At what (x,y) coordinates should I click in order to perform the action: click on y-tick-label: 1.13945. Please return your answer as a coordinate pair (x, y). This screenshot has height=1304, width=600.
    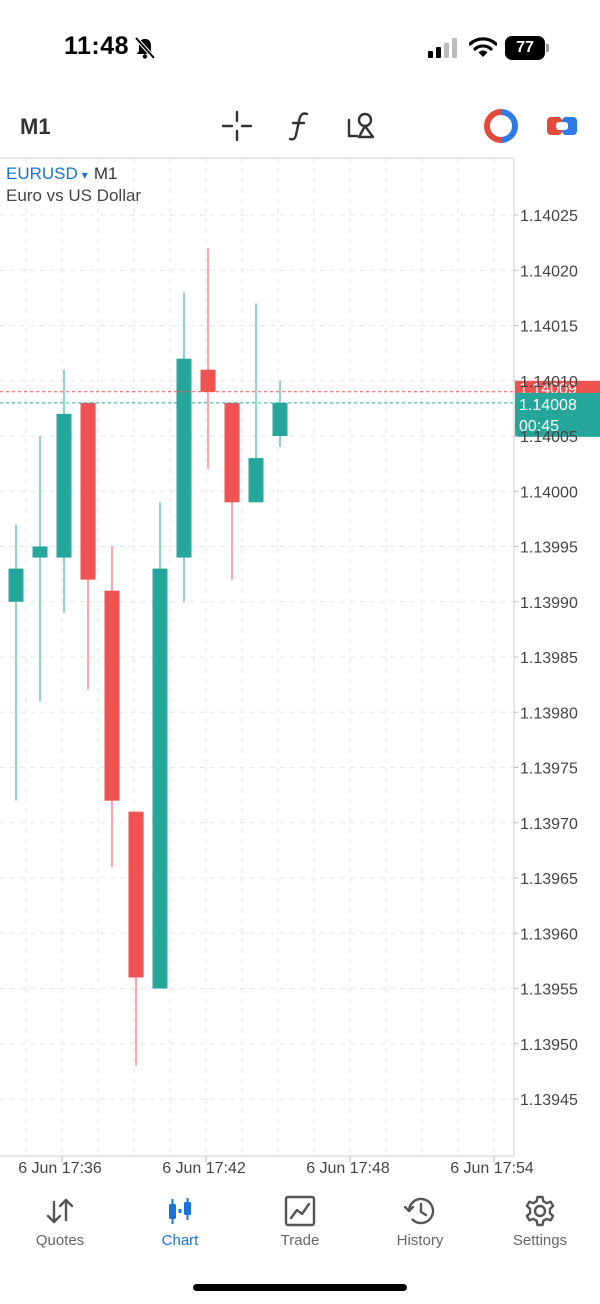
    Looking at the image, I should click on (549, 1100).